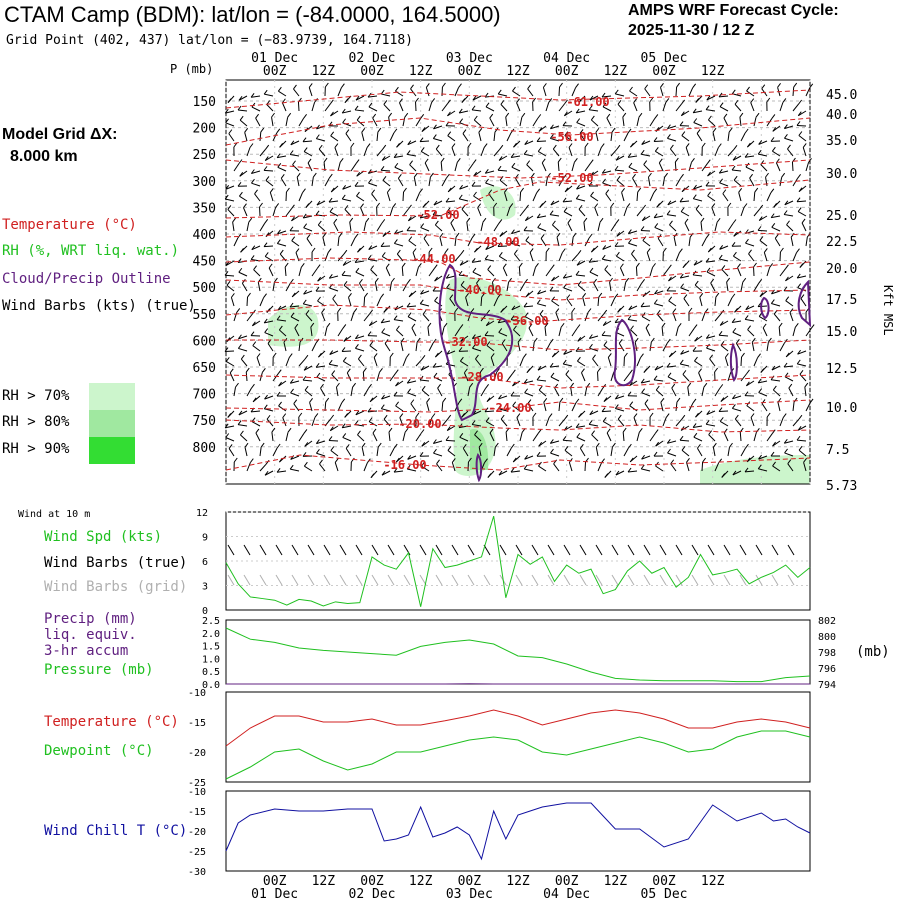 Image resolution: width=900 pixels, height=900 pixels. I want to click on top-hour-label-7: 12Z, so click(616, 71).